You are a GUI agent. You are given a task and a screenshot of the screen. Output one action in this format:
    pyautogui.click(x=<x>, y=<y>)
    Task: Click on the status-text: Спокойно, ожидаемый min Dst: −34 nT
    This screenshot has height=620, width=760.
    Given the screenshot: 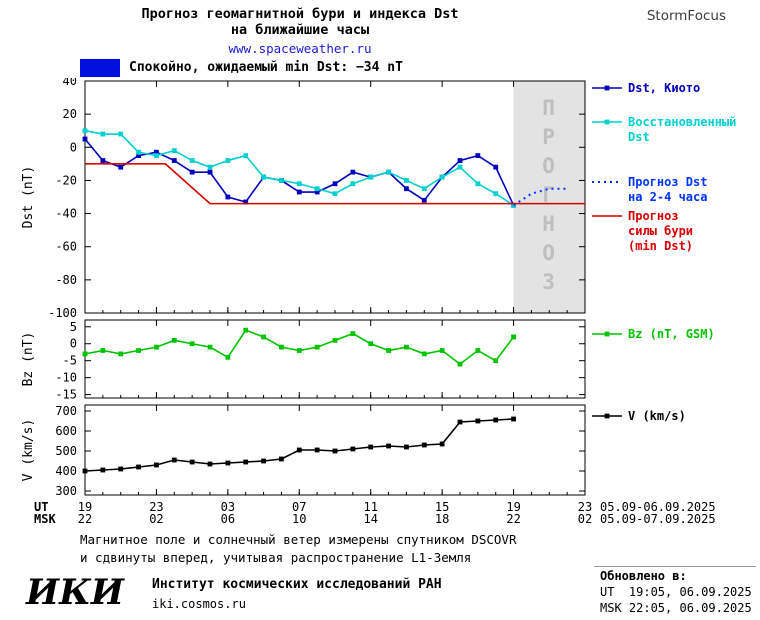 What is the action you would take?
    pyautogui.click(x=266, y=67)
    